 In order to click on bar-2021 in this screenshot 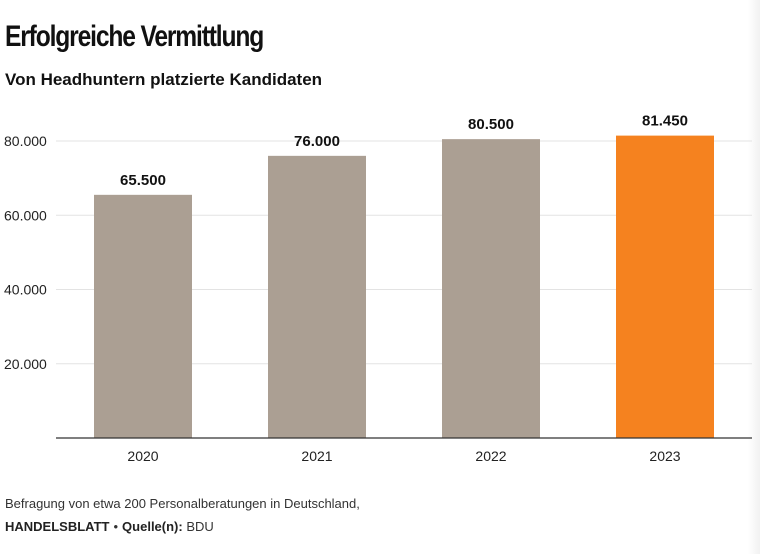, I will do `click(317, 296)`.